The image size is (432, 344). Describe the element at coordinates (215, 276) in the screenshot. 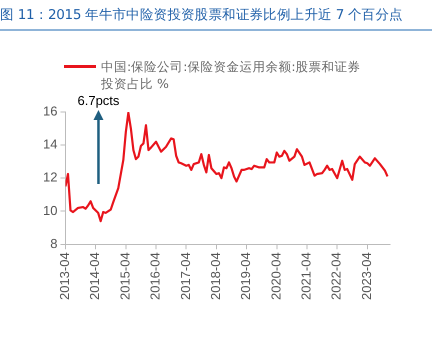

I see `x-tick-label: 2018-04` at that location.